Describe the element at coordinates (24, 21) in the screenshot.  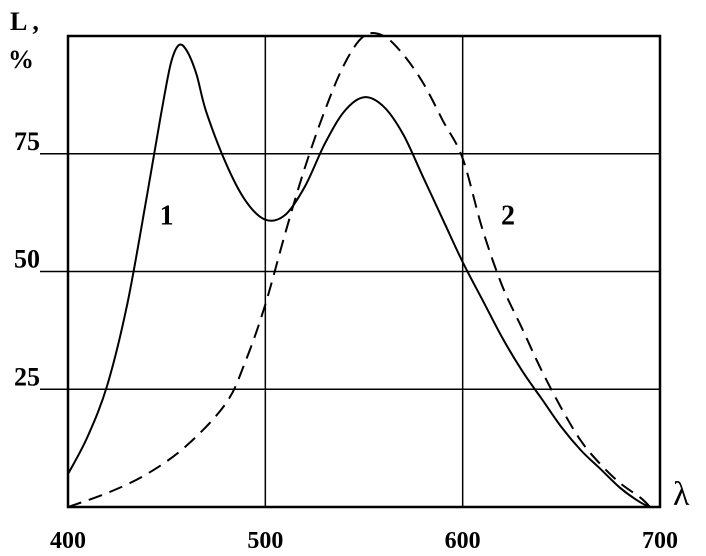
I see `y-axis-label: L ,` at that location.